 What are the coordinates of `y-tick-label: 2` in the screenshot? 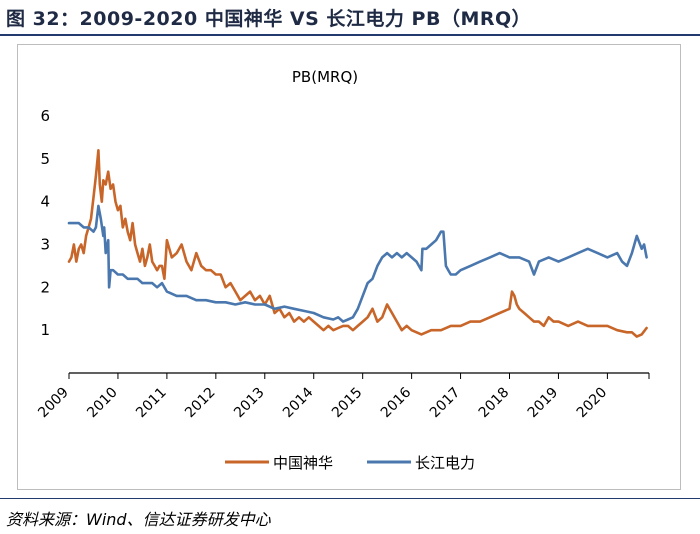 It's located at (45, 287).